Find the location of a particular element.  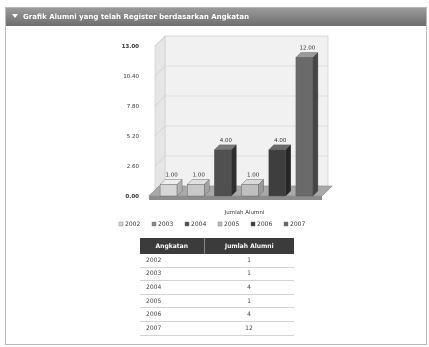

table-row: 2007 12 is located at coordinates (217, 328).